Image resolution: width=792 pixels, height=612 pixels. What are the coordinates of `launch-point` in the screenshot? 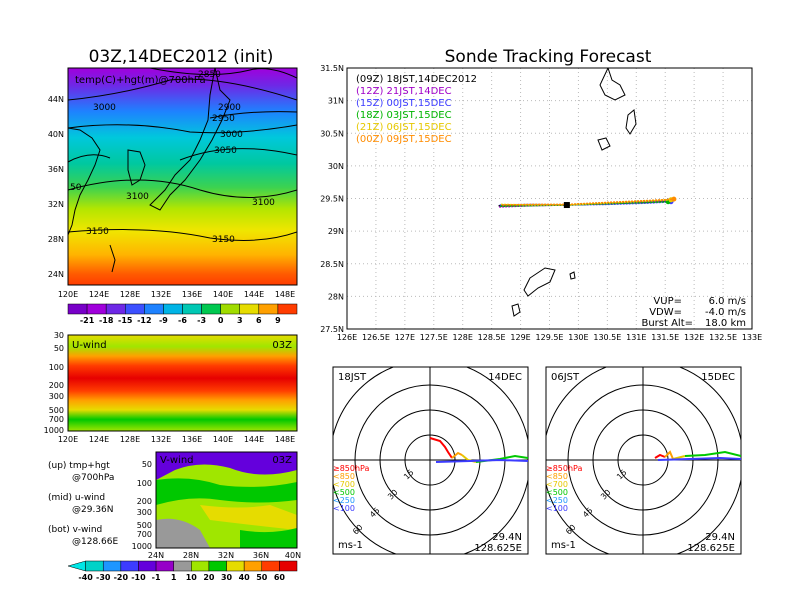 It's located at (566, 205).